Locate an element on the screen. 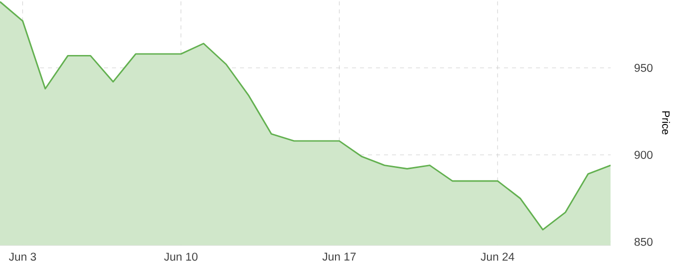  x-tick-label: Jun 24 is located at coordinates (497, 256).